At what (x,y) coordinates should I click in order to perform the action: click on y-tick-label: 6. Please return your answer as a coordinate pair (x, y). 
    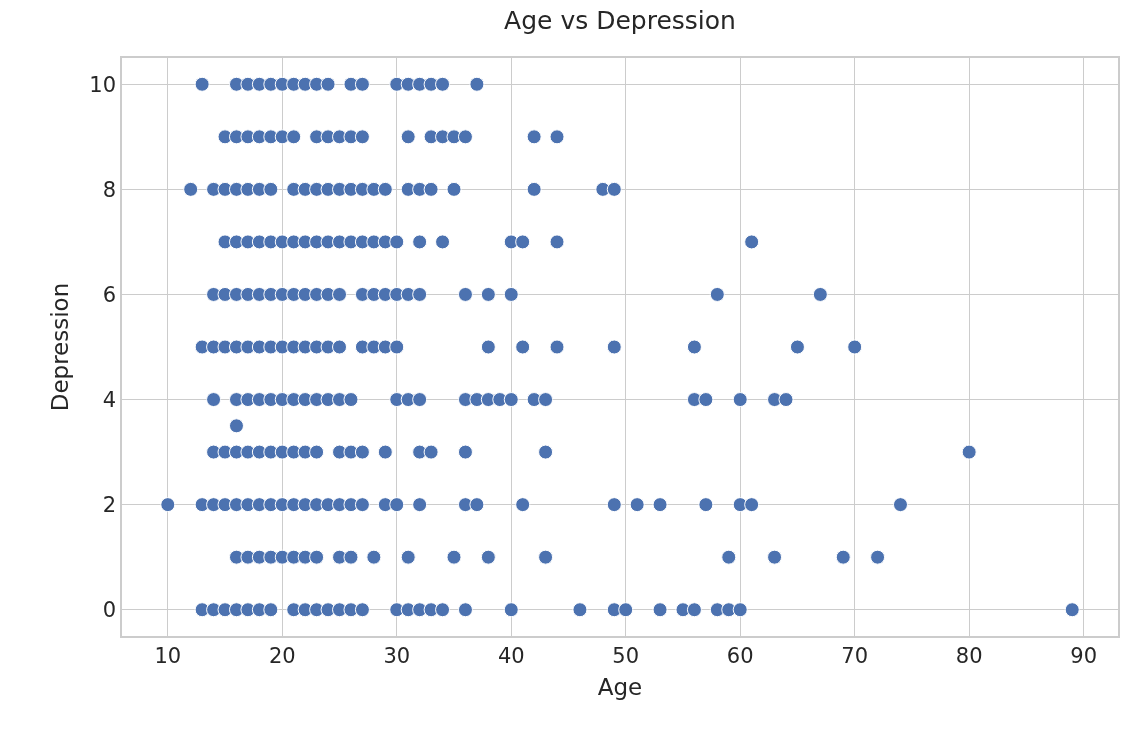
    Looking at the image, I should click on (109, 294).